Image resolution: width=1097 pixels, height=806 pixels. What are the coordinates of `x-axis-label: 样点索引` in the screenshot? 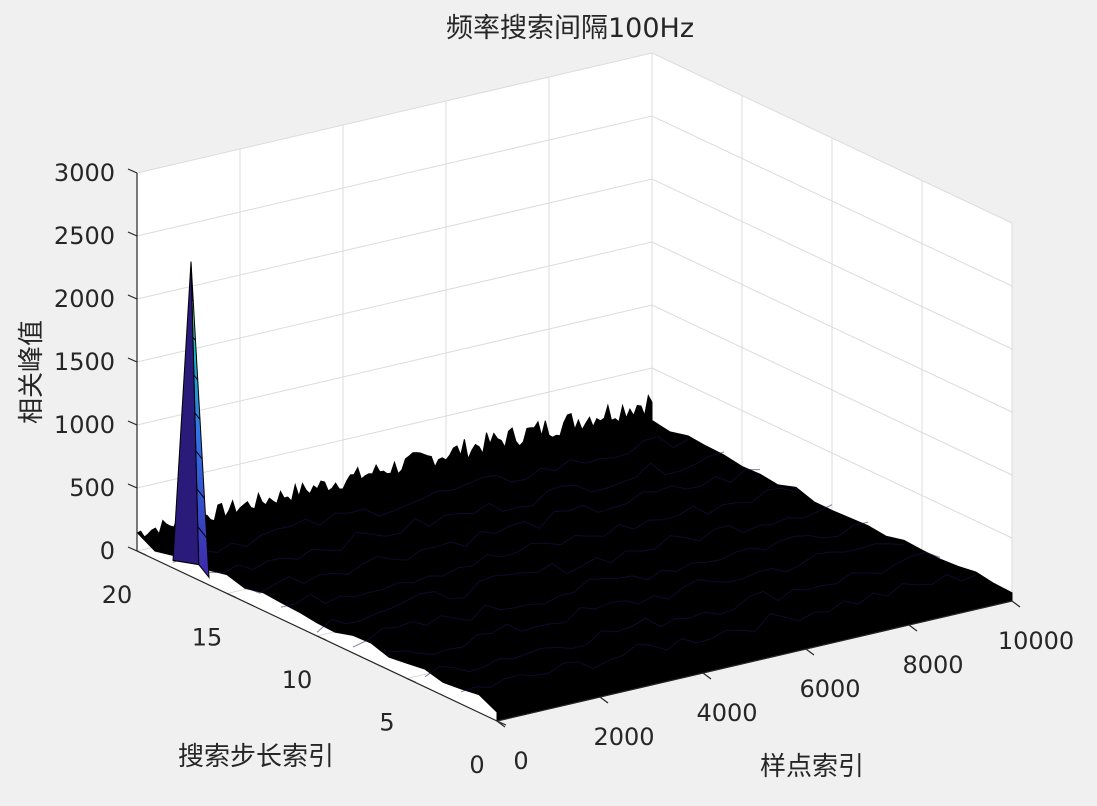 It's located at (812, 767).